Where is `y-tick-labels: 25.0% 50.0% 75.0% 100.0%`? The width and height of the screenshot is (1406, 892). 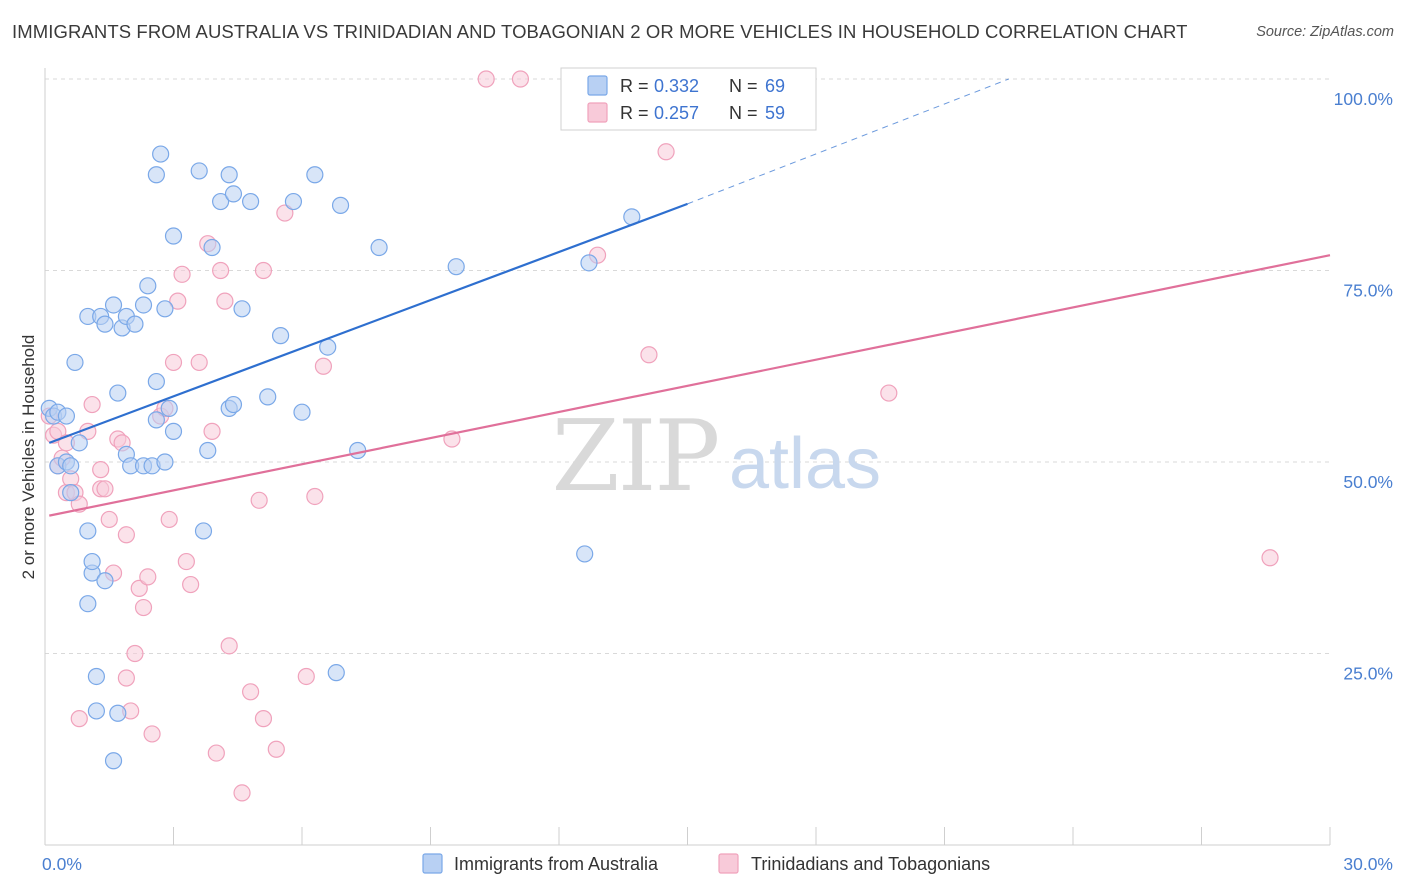
y-tick-labels: 25.0% 50.0% 75.0% 100.0% is located at coordinates (1363, 386).